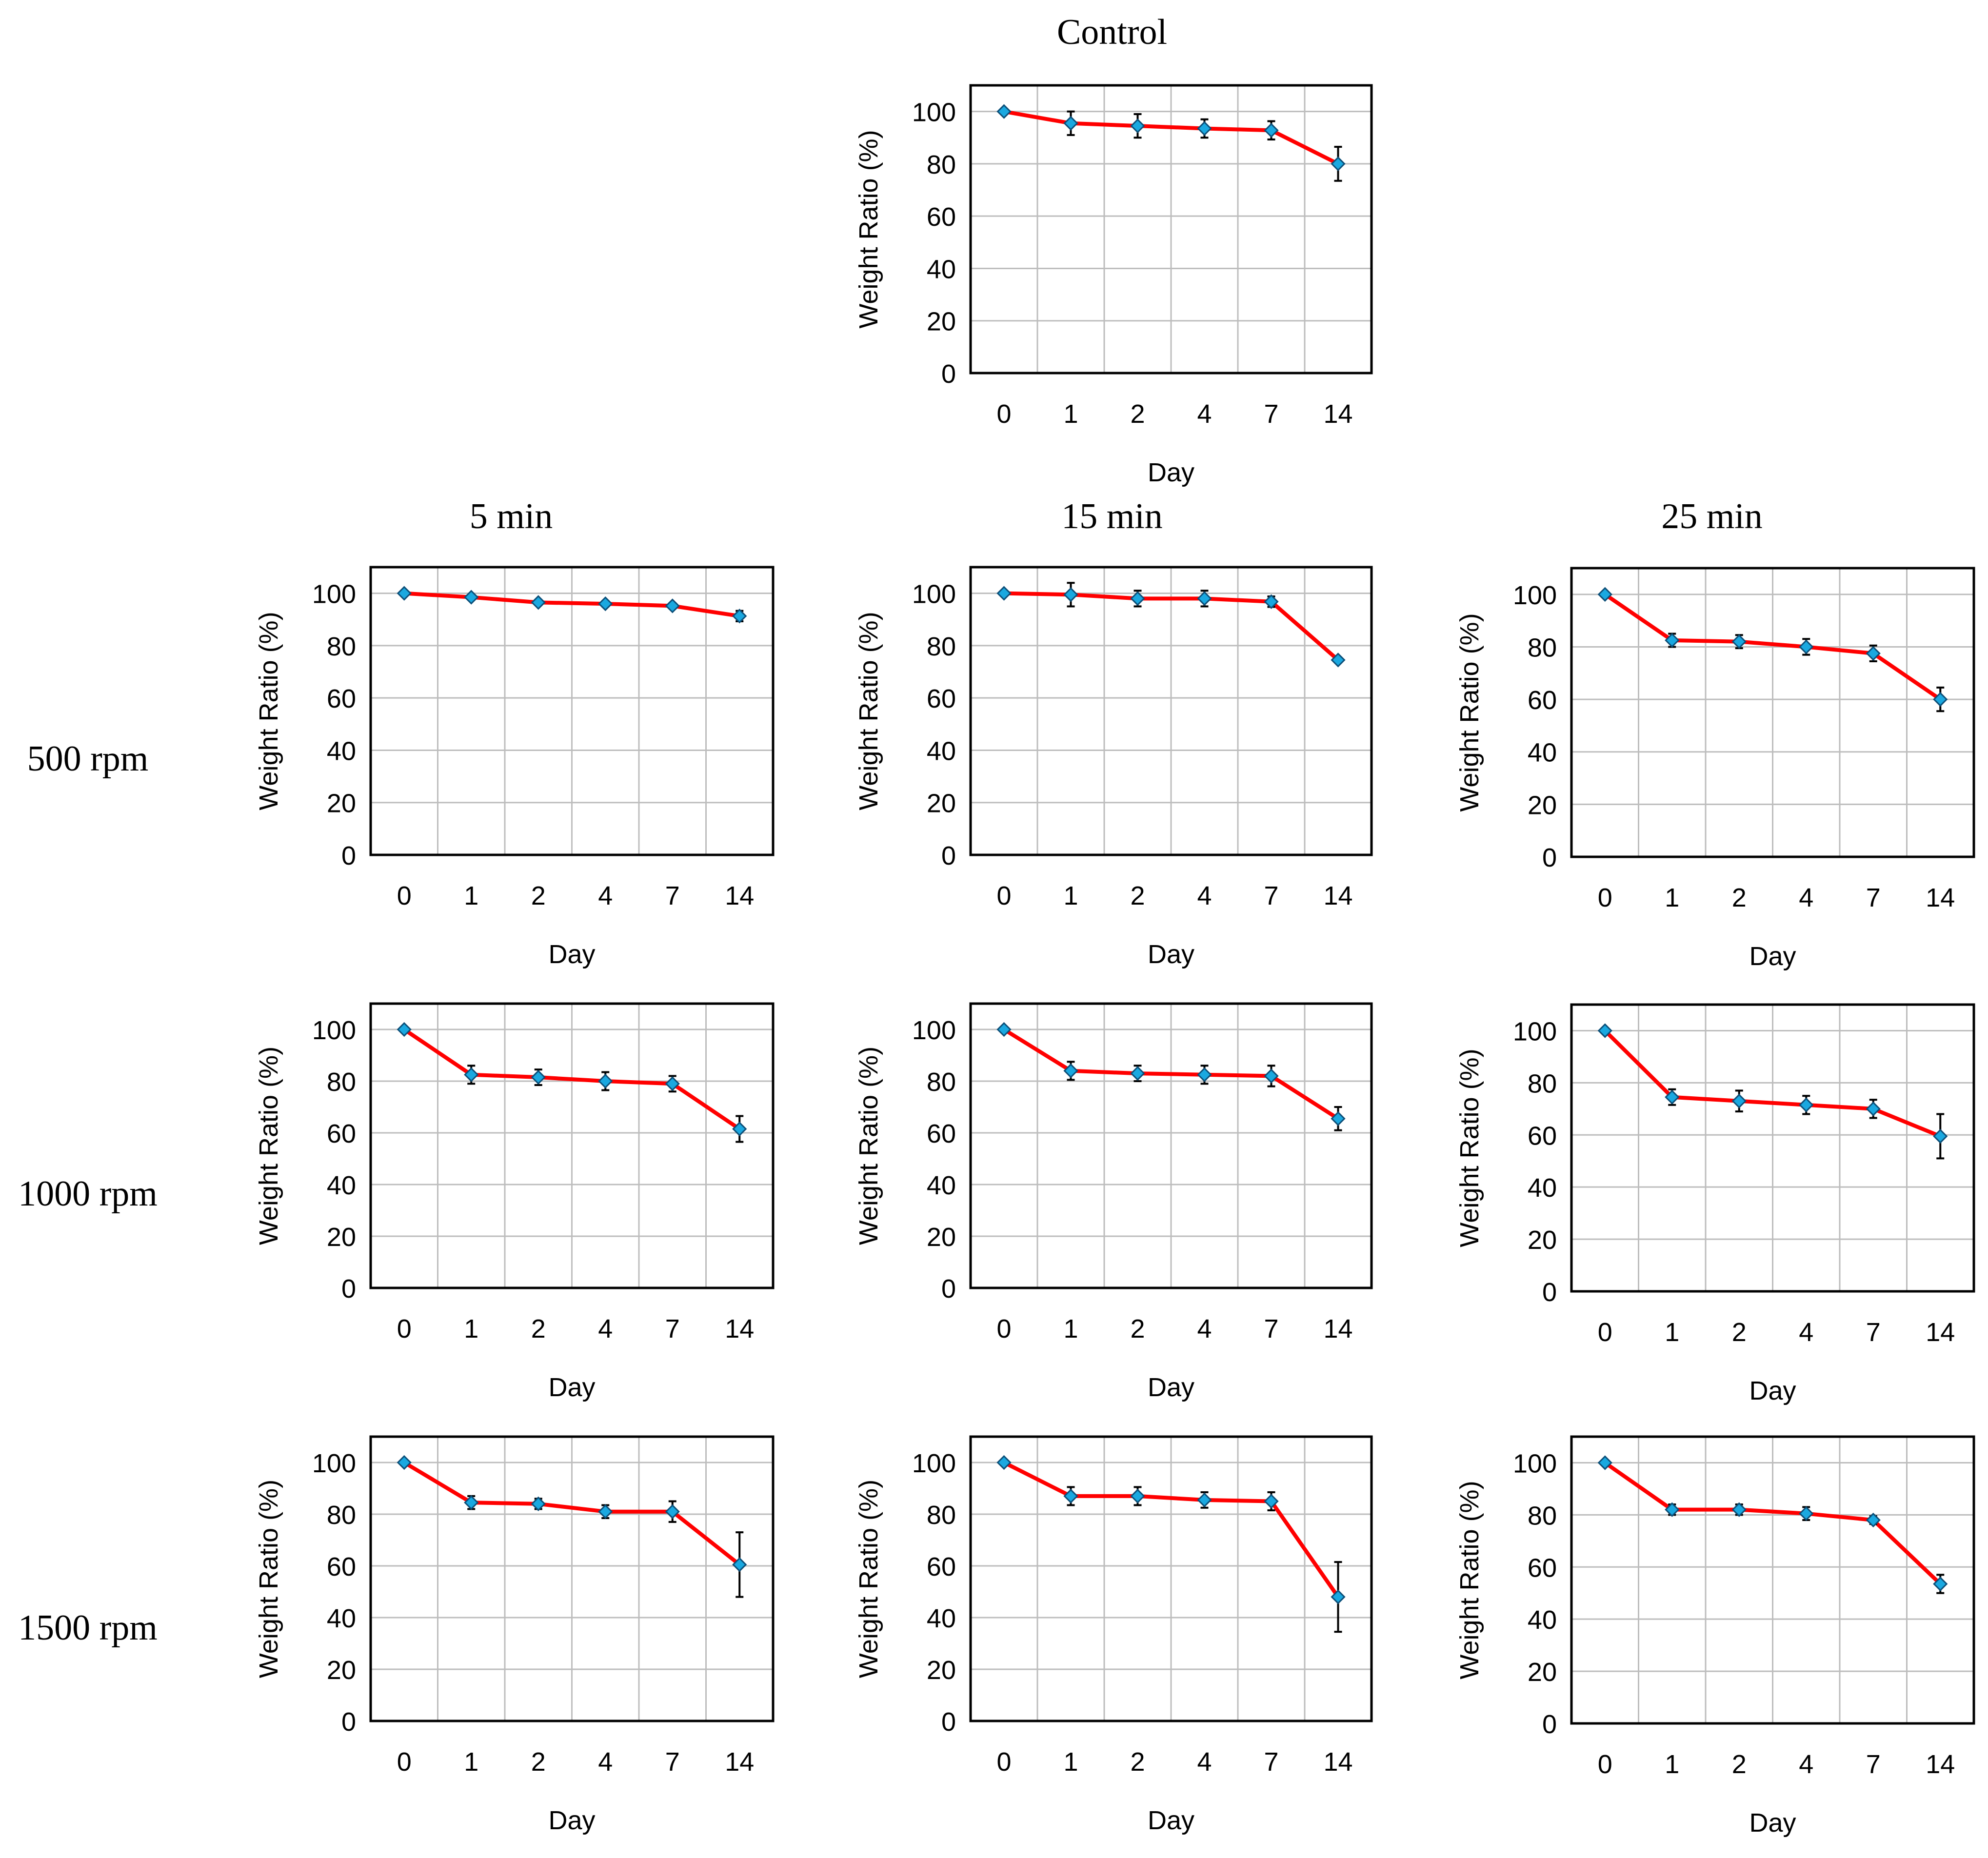  What do you see at coordinates (1172, 626) in the screenshot?
I see `chart-500rpm-15min-series-line` at bounding box center [1172, 626].